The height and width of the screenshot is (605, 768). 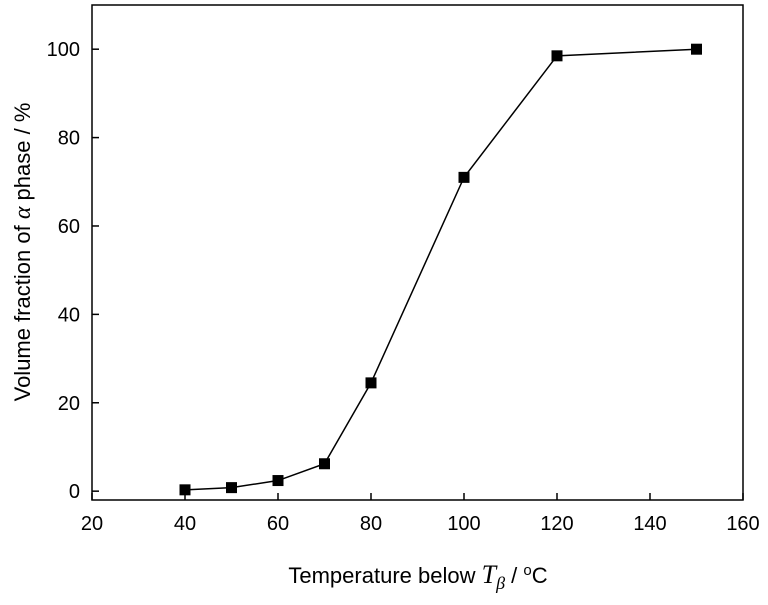 What do you see at coordinates (22, 155) in the screenshot?
I see `y-axis-title-suffix: phase / %` at bounding box center [22, 155].